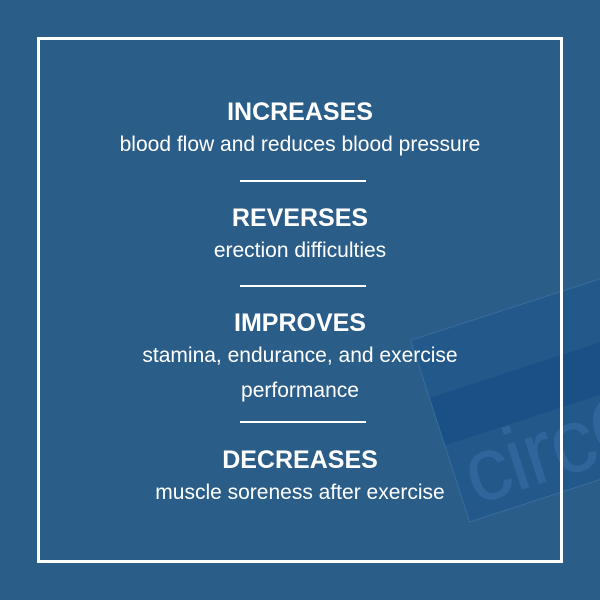 Image resolution: width=600 pixels, height=600 pixels. What do you see at coordinates (300, 492) in the screenshot?
I see `benefit-text: muscle soreness after exercise` at bounding box center [300, 492].